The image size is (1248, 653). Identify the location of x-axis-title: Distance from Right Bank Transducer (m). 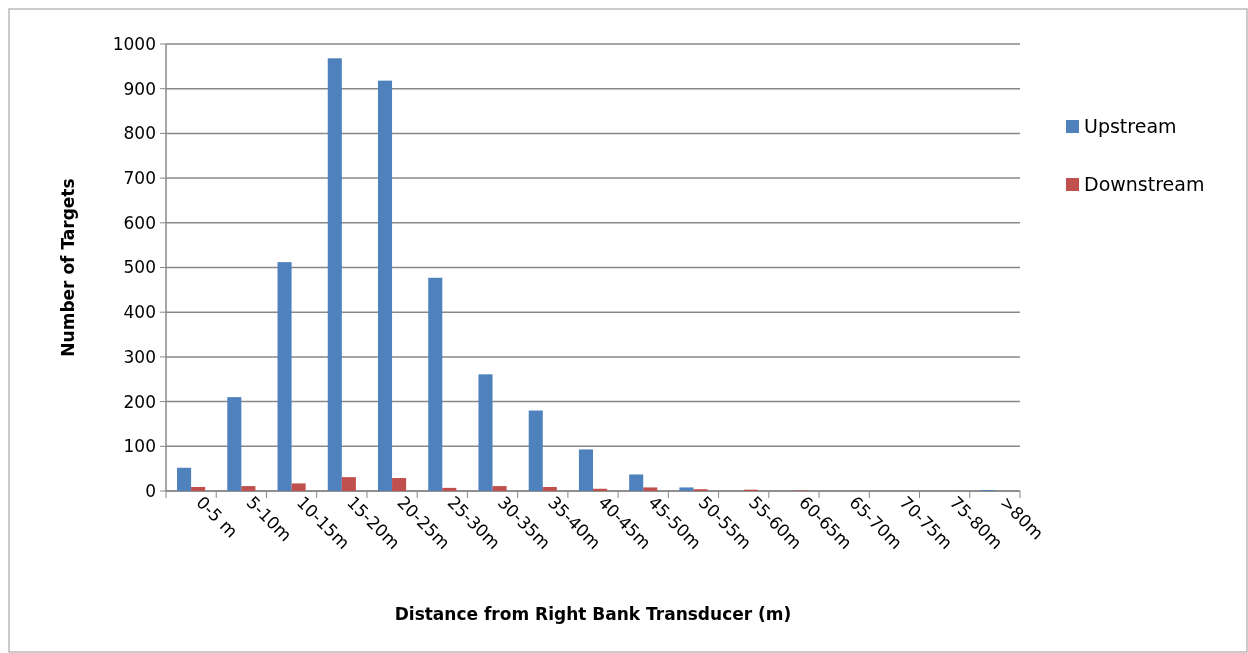
(593, 614).